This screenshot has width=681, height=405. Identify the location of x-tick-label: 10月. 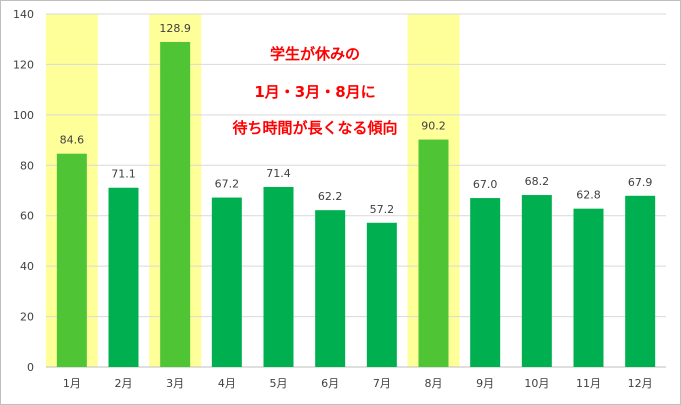
(536, 383).